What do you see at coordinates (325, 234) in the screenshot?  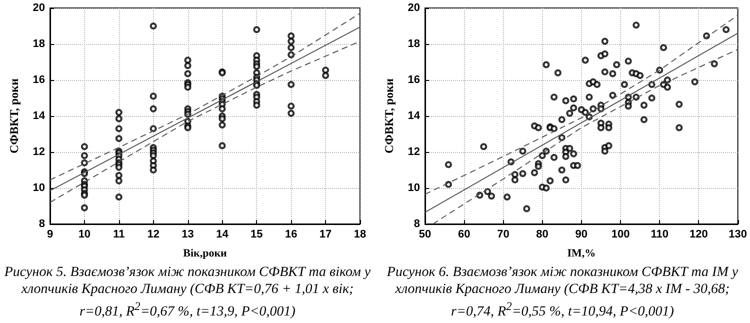 I see `x-tick-label: 17` at bounding box center [325, 234].